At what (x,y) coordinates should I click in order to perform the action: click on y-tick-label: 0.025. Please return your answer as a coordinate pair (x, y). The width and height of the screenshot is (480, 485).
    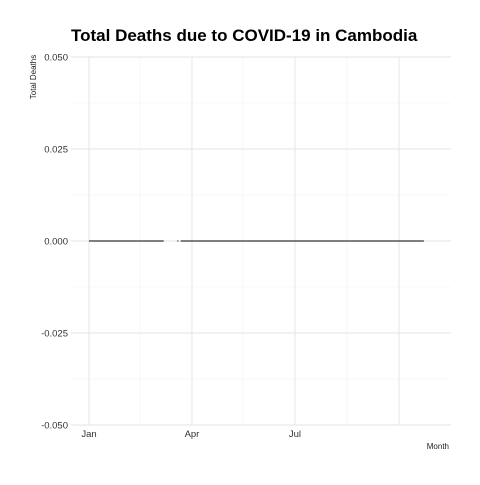
    Looking at the image, I should click on (56, 150).